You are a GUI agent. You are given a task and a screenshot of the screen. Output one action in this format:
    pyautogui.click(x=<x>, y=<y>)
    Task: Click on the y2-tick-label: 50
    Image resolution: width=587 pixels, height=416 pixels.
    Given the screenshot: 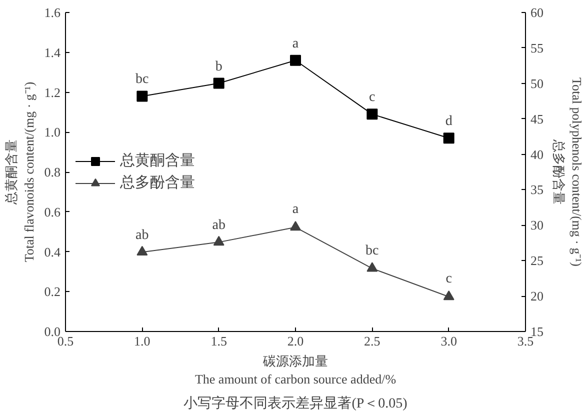 What is the action you would take?
    pyautogui.click(x=537, y=83)
    